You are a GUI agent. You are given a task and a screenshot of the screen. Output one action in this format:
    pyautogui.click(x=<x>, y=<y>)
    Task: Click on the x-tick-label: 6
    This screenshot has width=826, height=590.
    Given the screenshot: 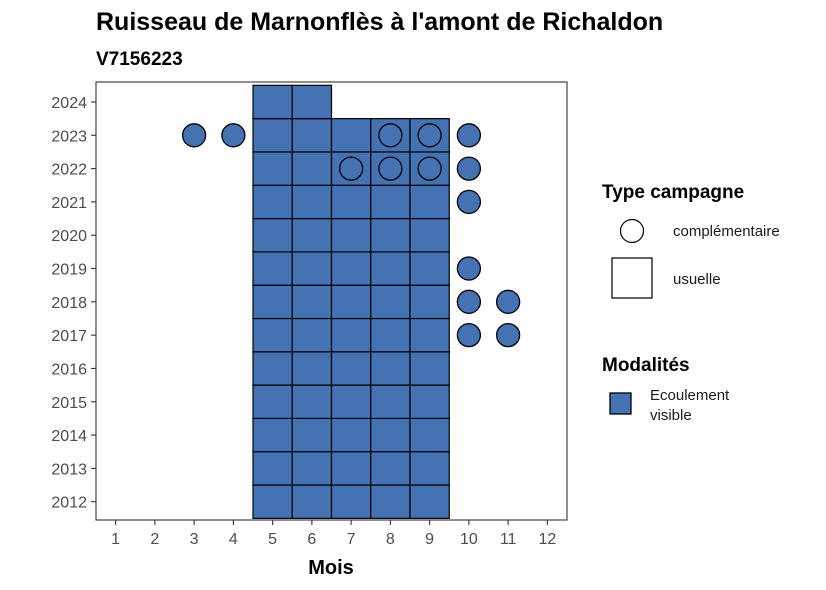 What is the action you would take?
    pyautogui.click(x=311, y=539)
    